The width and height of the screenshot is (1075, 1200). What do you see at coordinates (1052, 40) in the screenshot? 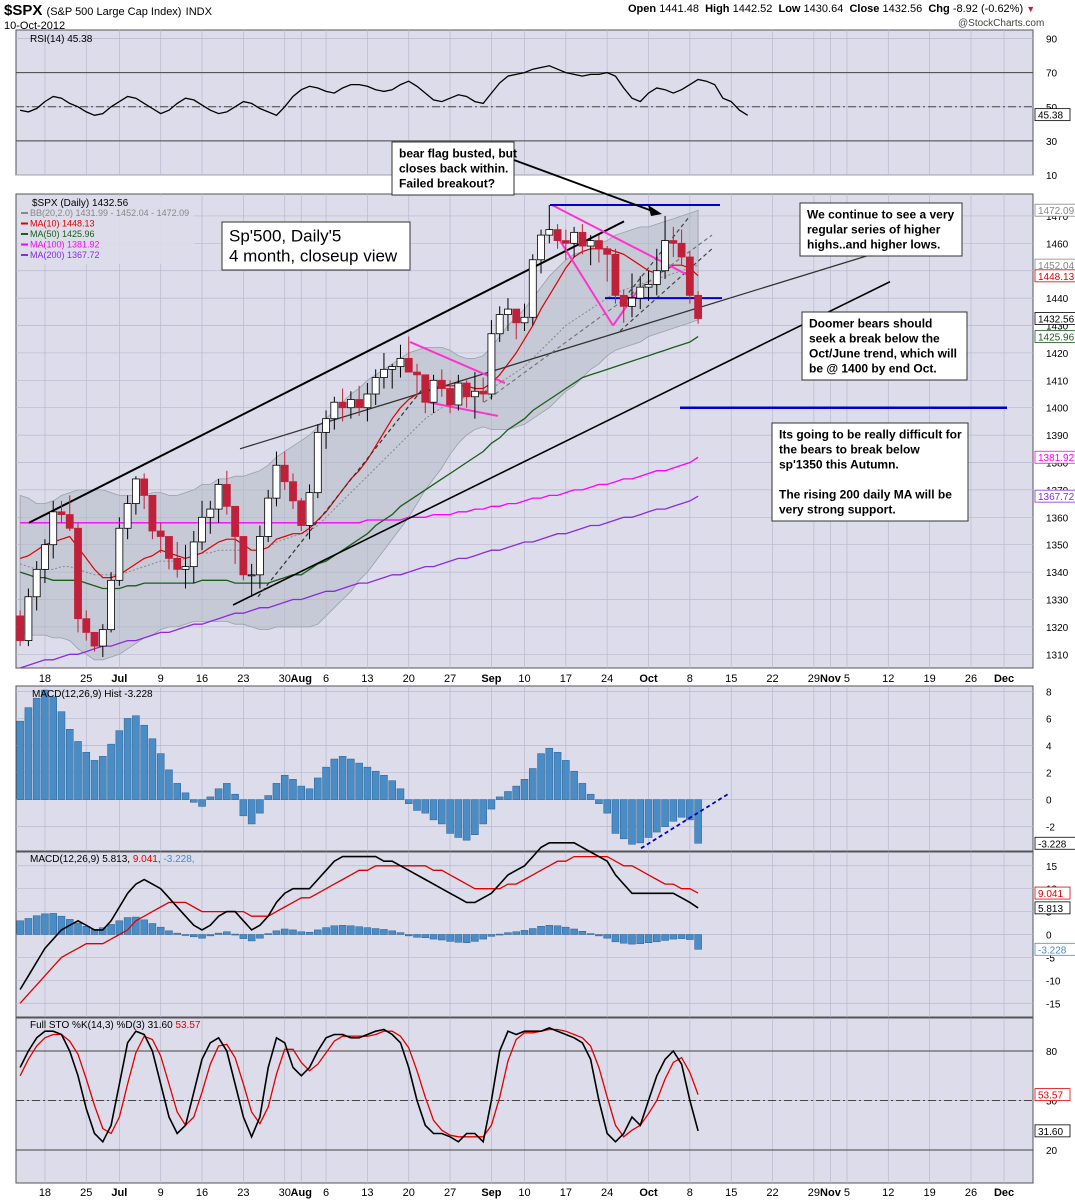
I see `rsi-y-tick: 90` at bounding box center [1052, 40].